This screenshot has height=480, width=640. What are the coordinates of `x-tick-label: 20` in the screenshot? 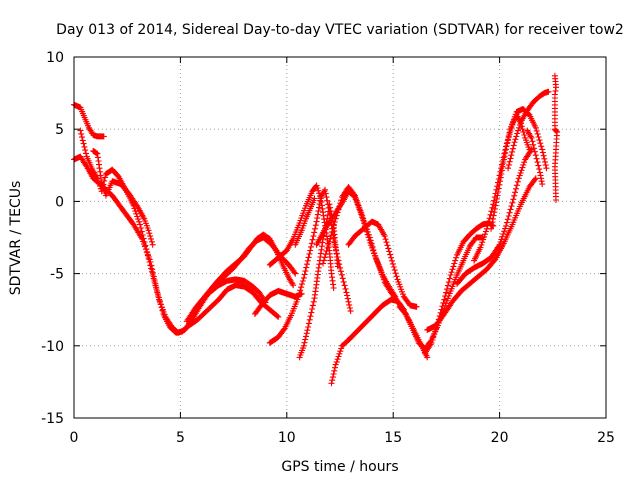 It's located at (500, 438).